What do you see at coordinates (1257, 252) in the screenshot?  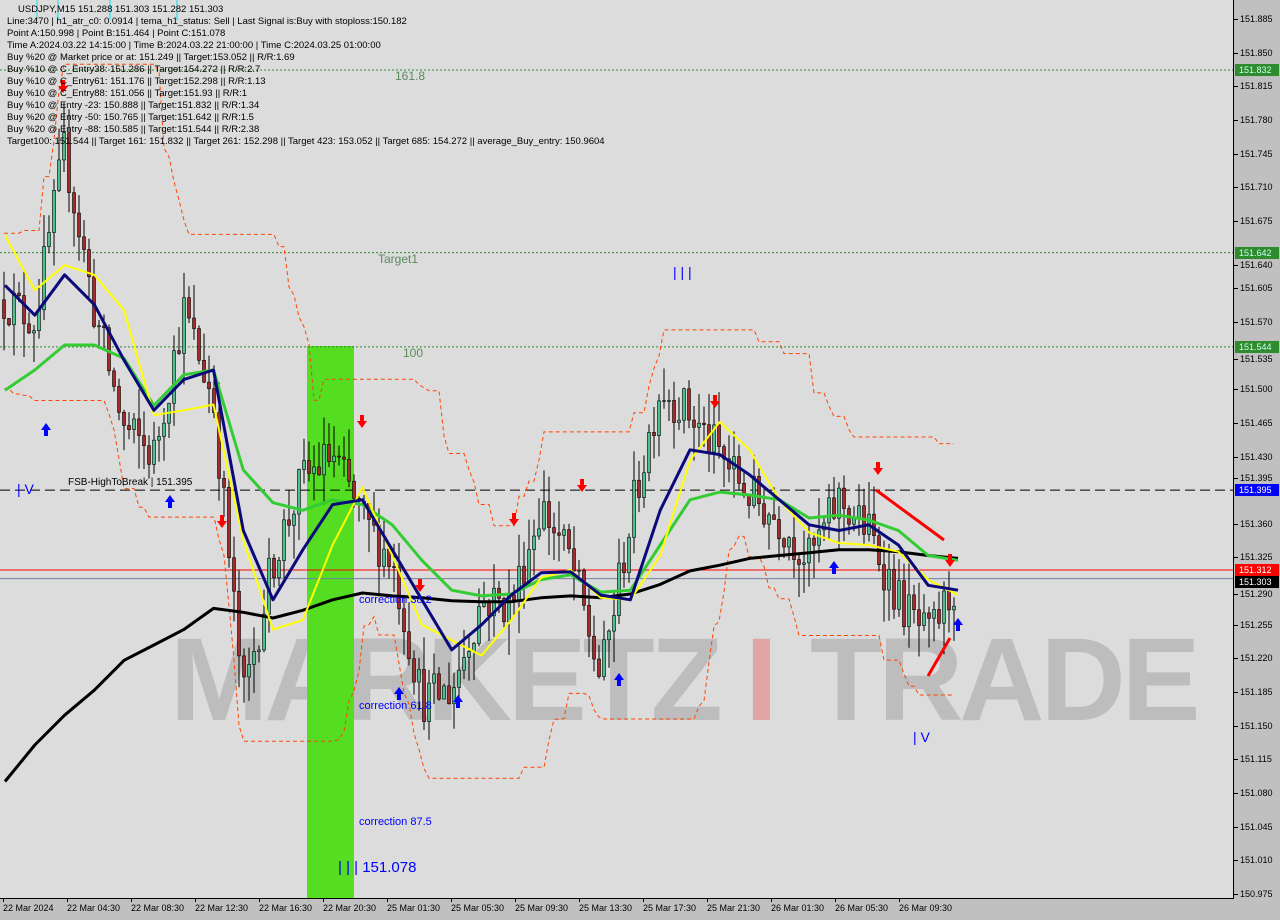 I see `price-level-badge: 151.642` at bounding box center [1257, 252].